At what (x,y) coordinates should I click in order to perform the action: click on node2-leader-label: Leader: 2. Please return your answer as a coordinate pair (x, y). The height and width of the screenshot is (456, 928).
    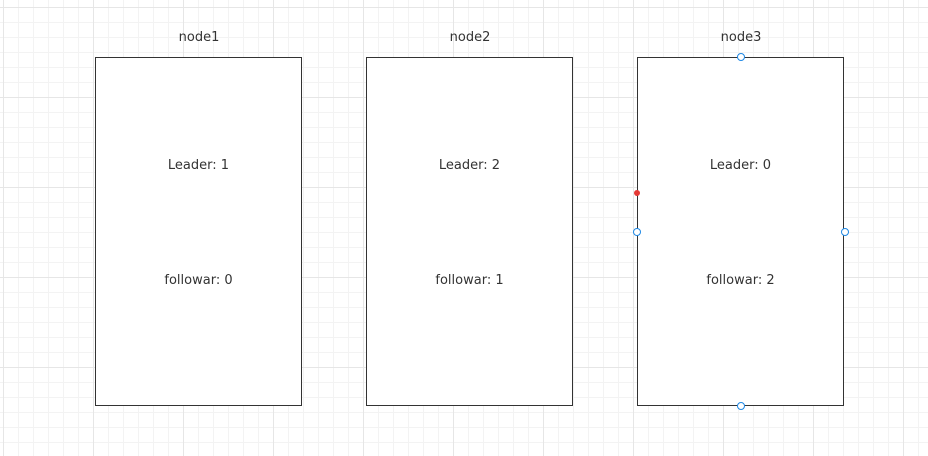
    Looking at the image, I should click on (469, 165).